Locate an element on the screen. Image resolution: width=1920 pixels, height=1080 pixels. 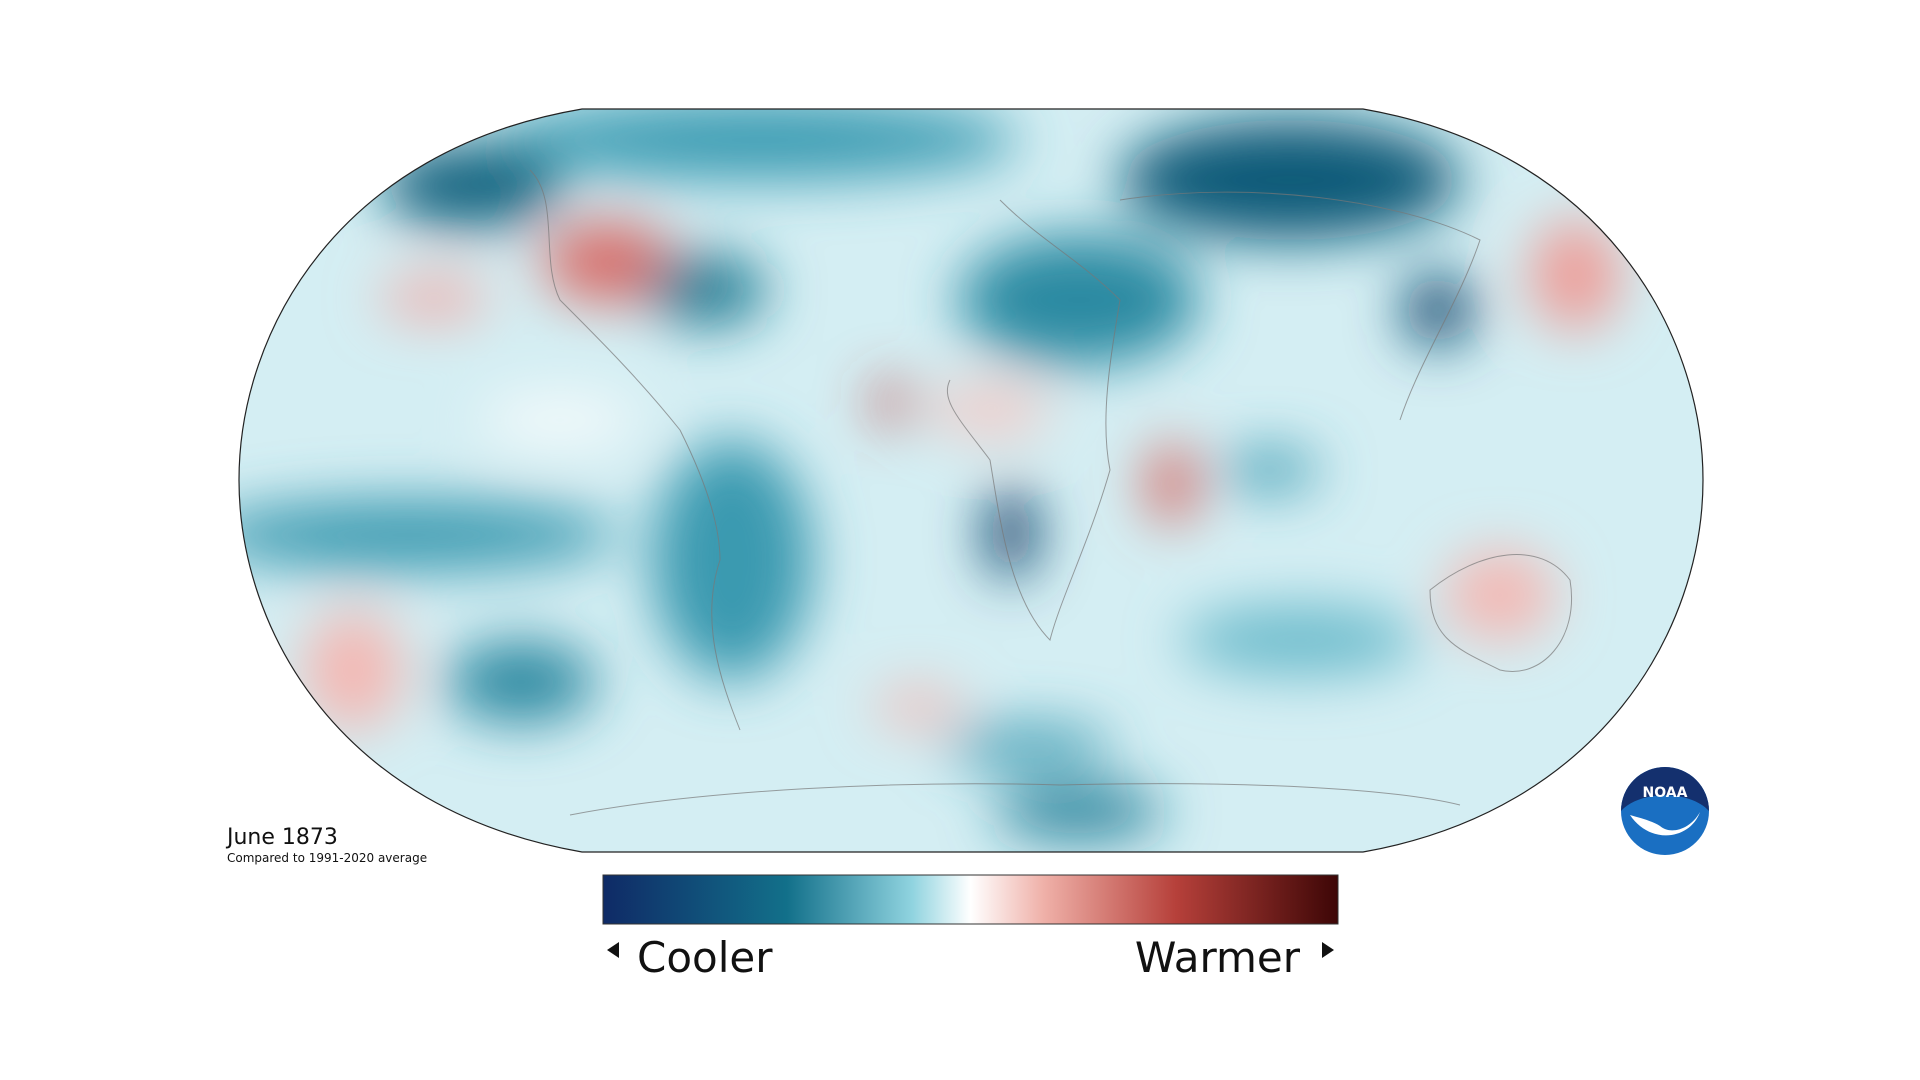
logo-text: NOAA is located at coordinates (1665, 793).